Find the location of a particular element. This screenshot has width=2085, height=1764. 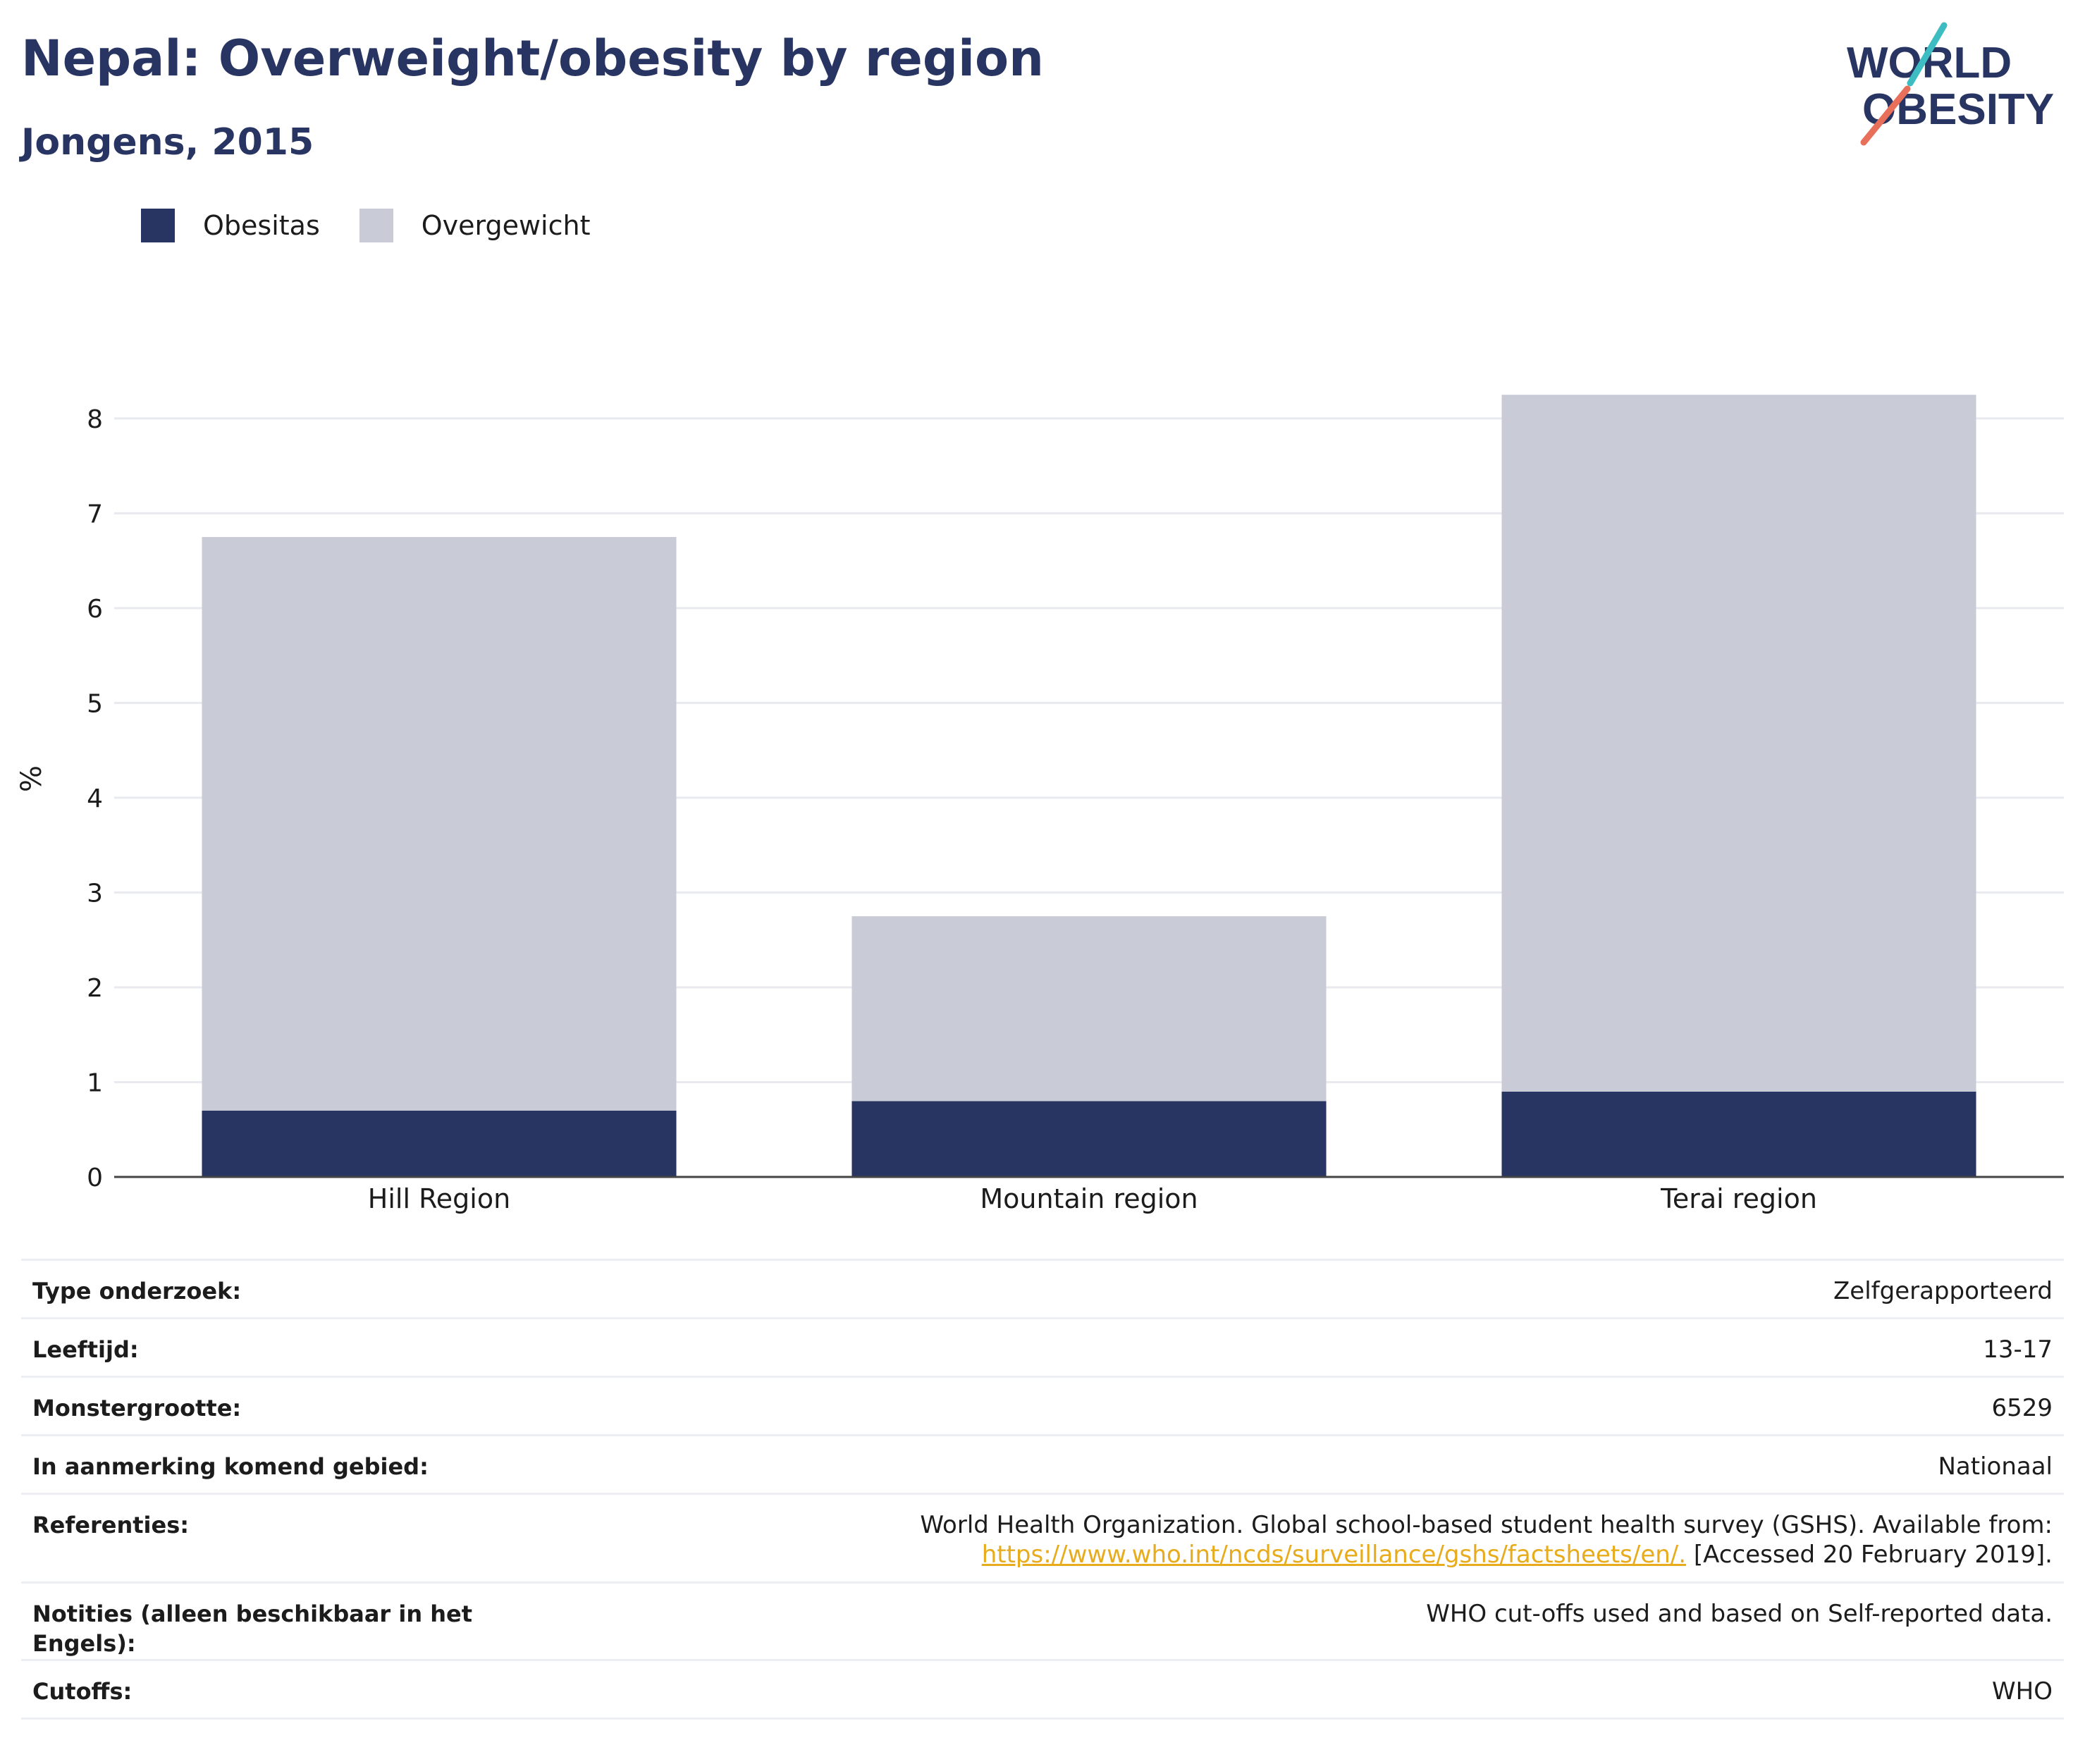

info-value-cutoffs: WHO is located at coordinates (2022, 1692).